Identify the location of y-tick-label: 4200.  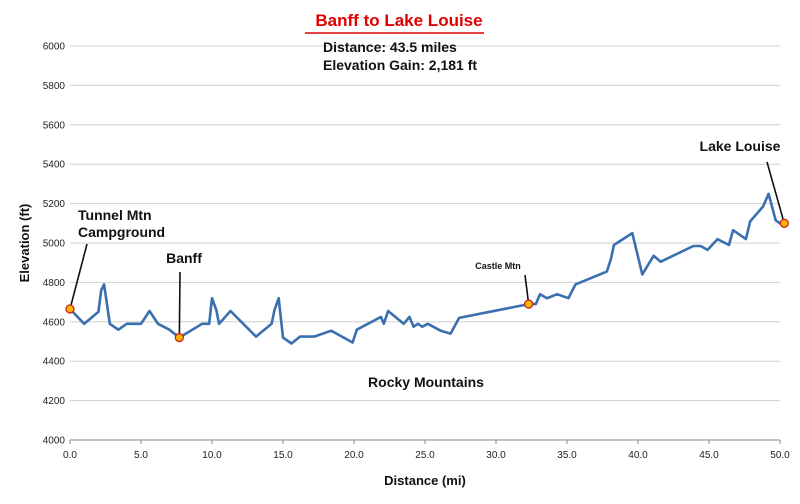
(54, 401).